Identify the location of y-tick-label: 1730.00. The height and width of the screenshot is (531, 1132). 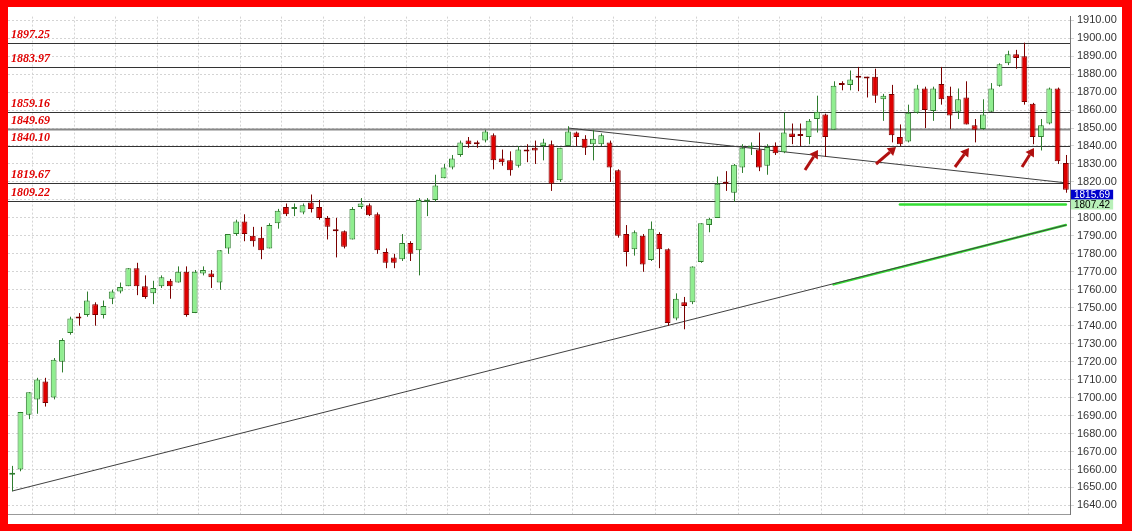
(1097, 342).